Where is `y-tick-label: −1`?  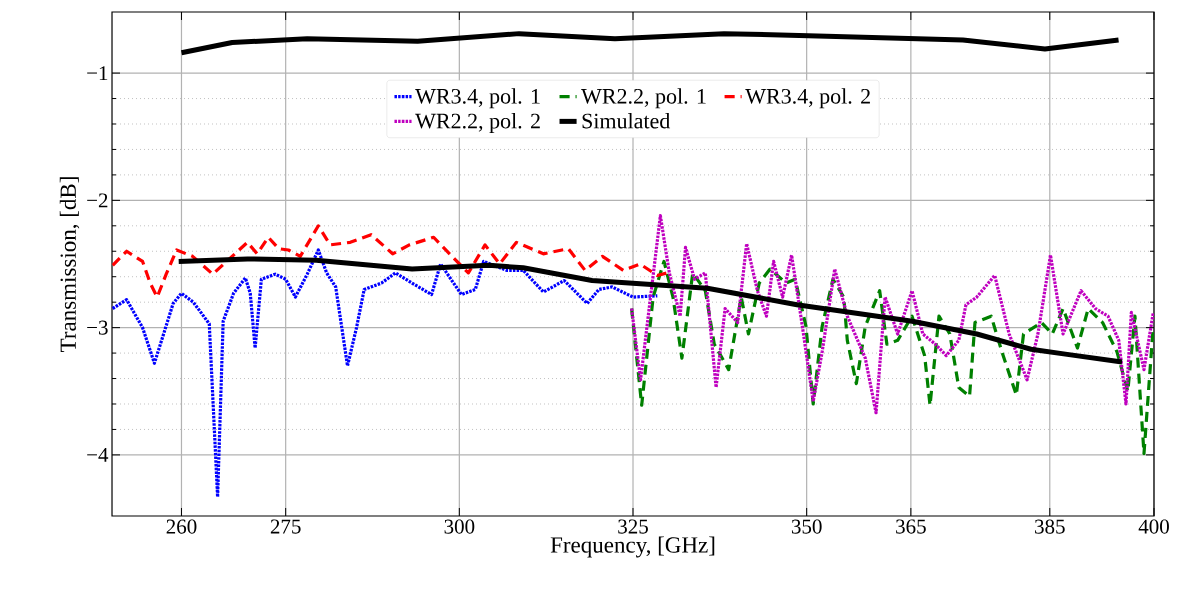 y-tick-label: −1 is located at coordinates (97, 73).